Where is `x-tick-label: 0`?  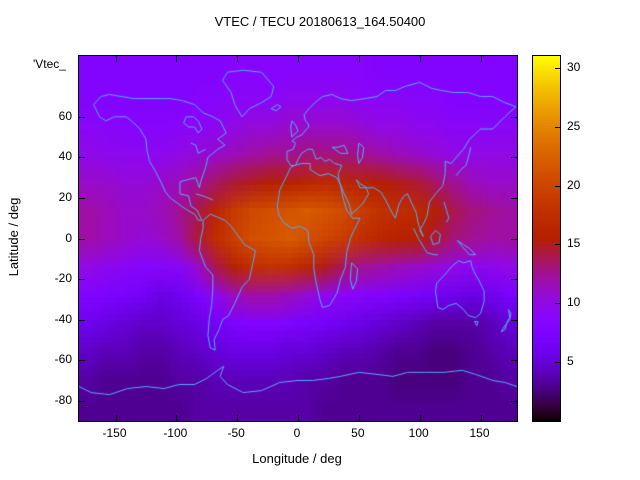 x-tick-label: 0 is located at coordinates (297, 433).